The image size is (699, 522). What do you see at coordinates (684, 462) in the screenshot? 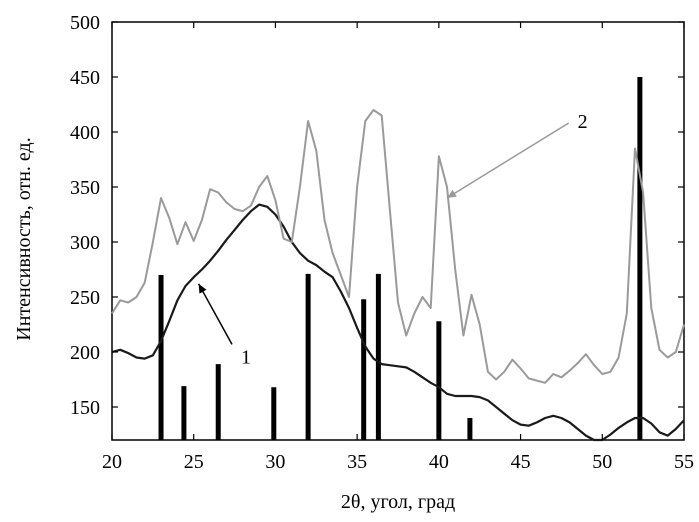
I see `x-tick-label: 55` at bounding box center [684, 462].